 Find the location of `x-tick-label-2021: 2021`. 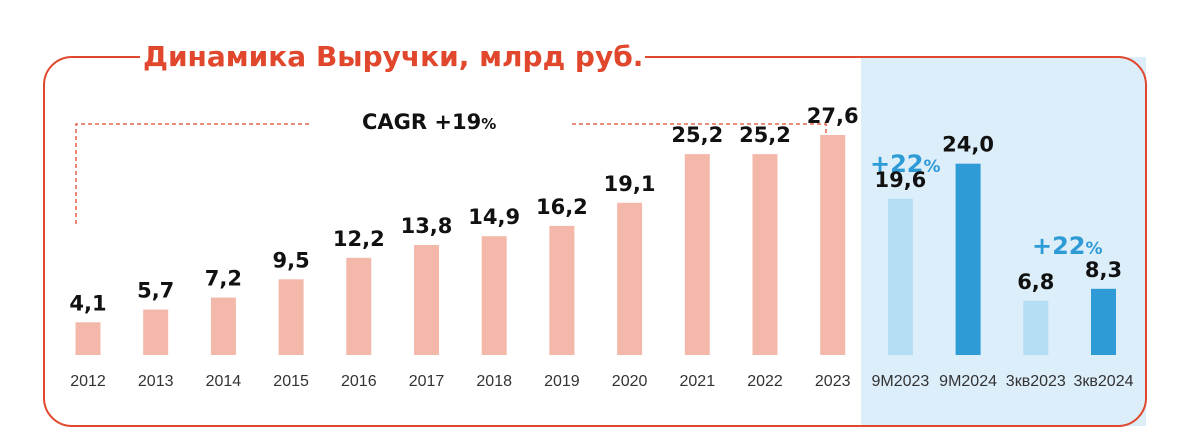

x-tick-label-2021: 2021 is located at coordinates (698, 381).